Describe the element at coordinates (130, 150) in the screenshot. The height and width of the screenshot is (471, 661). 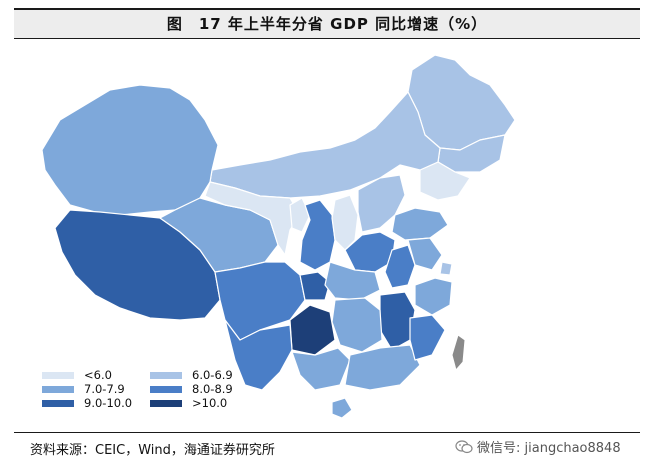
I see `region-xinjiang` at that location.